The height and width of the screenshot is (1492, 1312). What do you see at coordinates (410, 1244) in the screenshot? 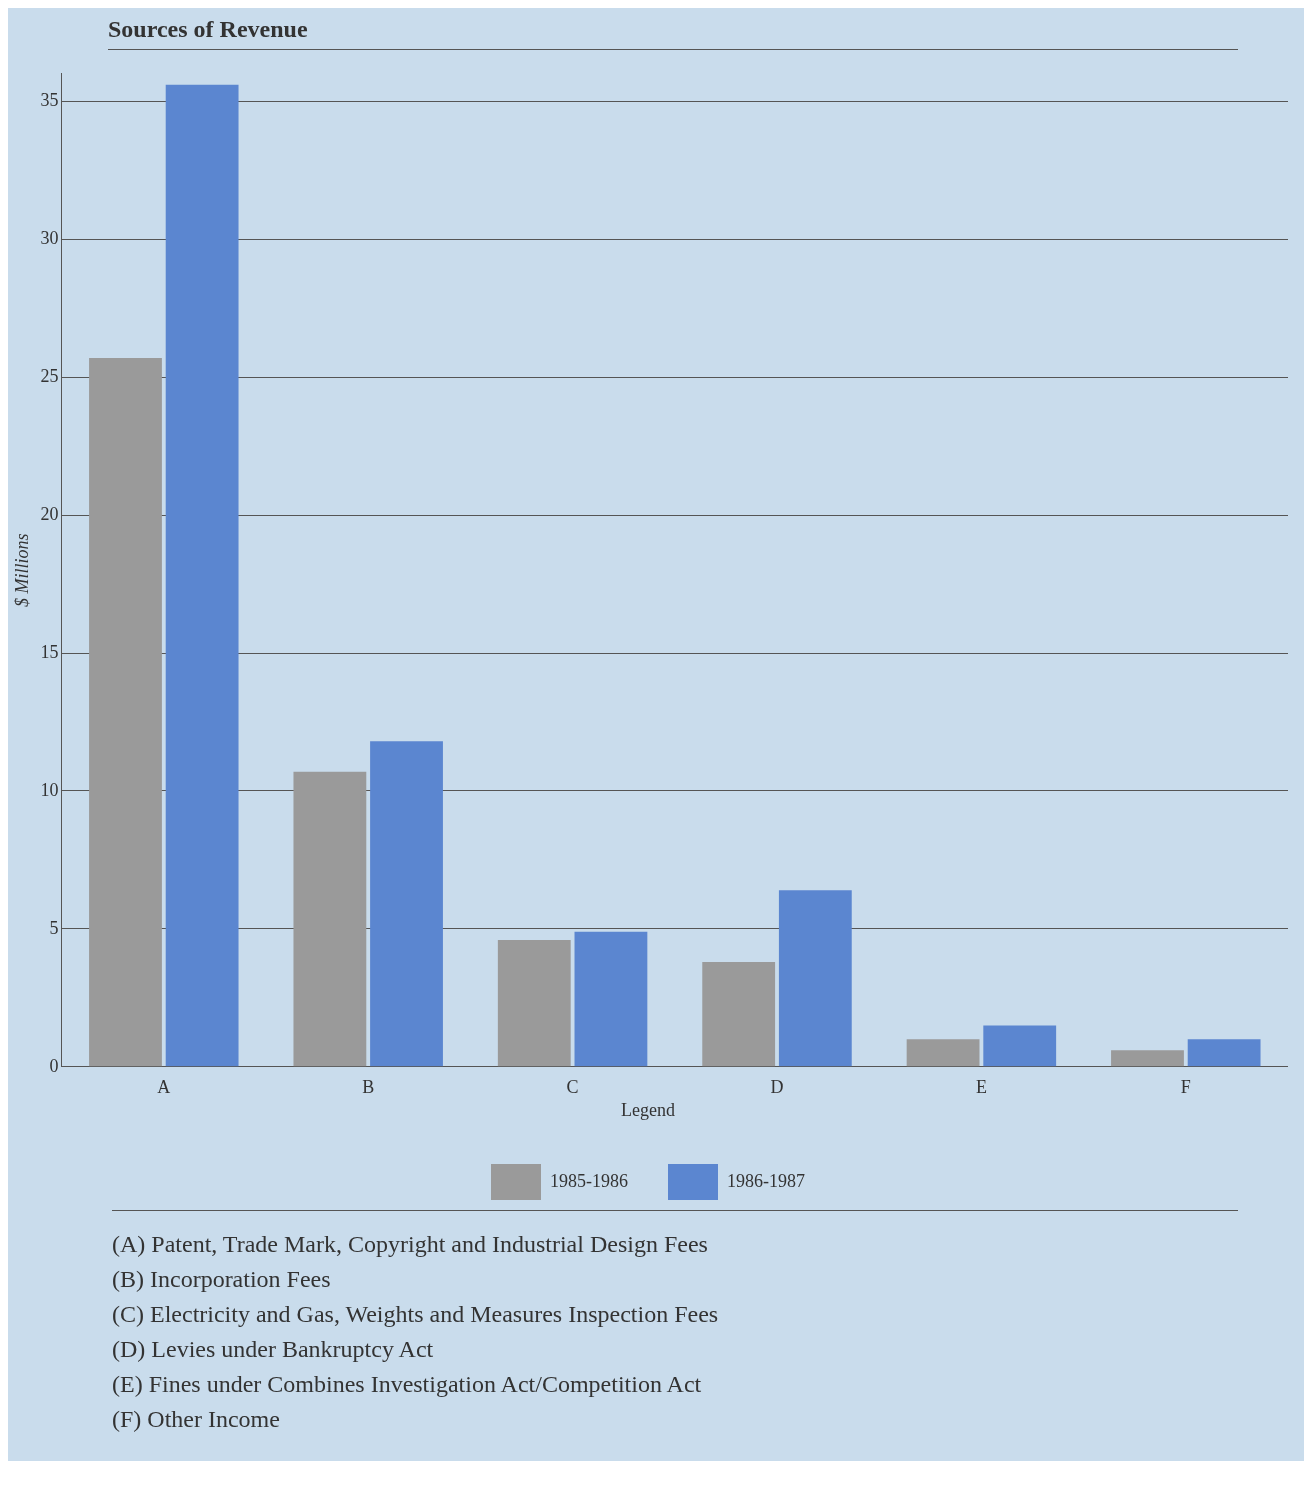
I see `text: (A) Patent, Trade Mark, Copyright and Industrial Design Fees` at bounding box center [410, 1244].